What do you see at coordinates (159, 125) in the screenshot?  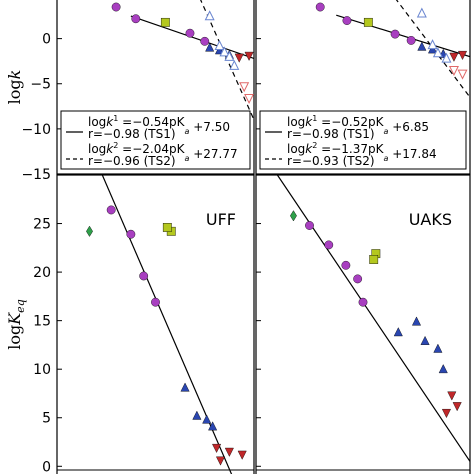 I see `legend-equation: logk1 =−0.54pKa +7.50` at bounding box center [159, 125].